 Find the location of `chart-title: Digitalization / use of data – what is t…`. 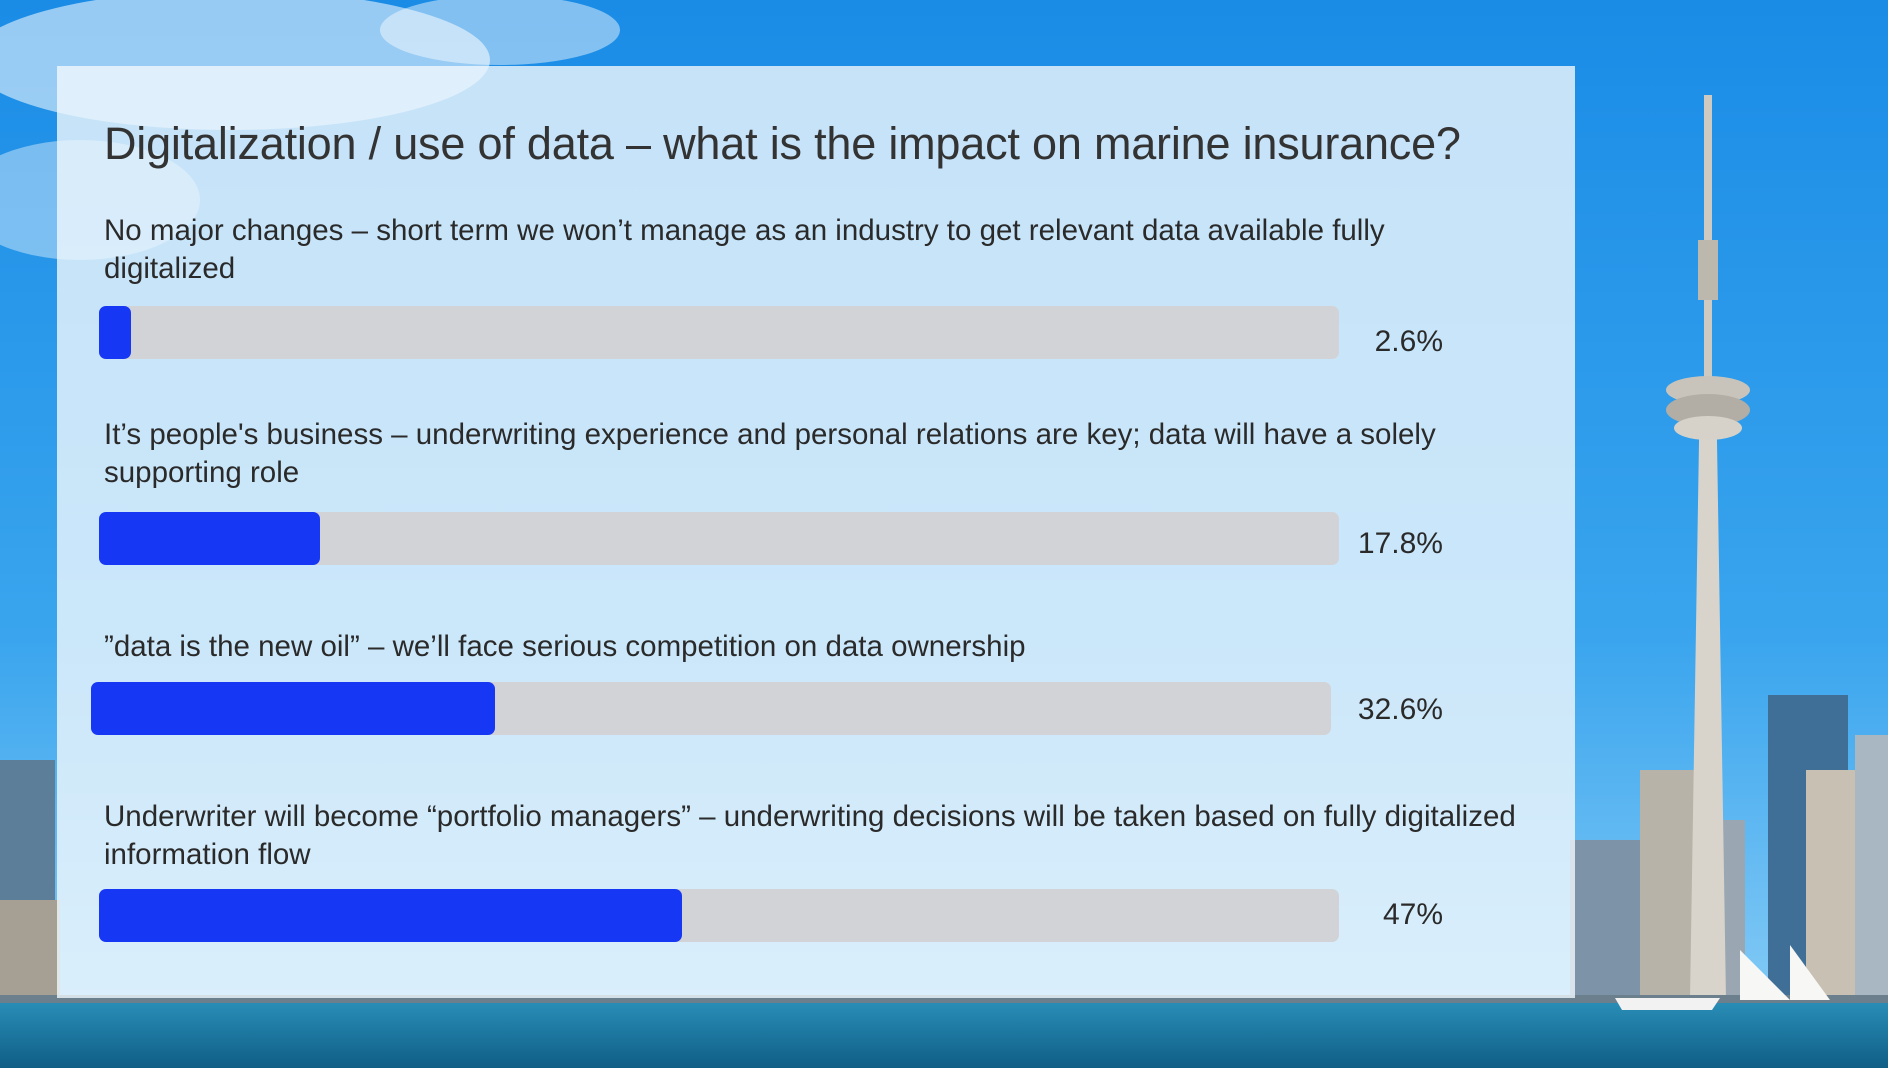

chart-title: Digitalization / use of data – what is t… is located at coordinates (782, 143).